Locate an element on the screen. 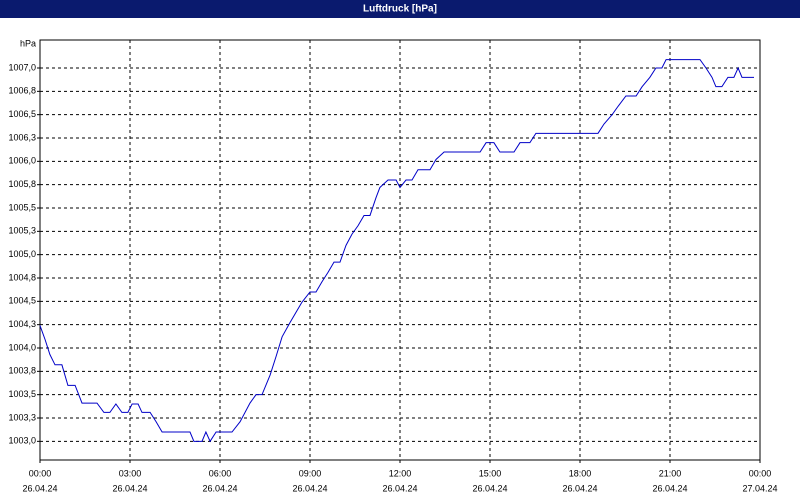 The image size is (800, 500). title-bar is located at coordinates (400, 9).